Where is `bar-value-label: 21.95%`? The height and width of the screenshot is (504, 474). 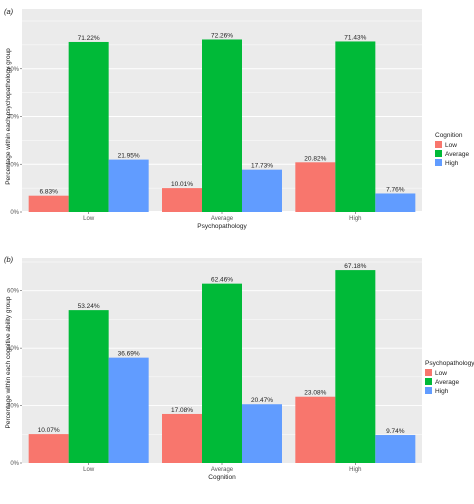 bar-value-label: 21.95% is located at coordinates (129, 156).